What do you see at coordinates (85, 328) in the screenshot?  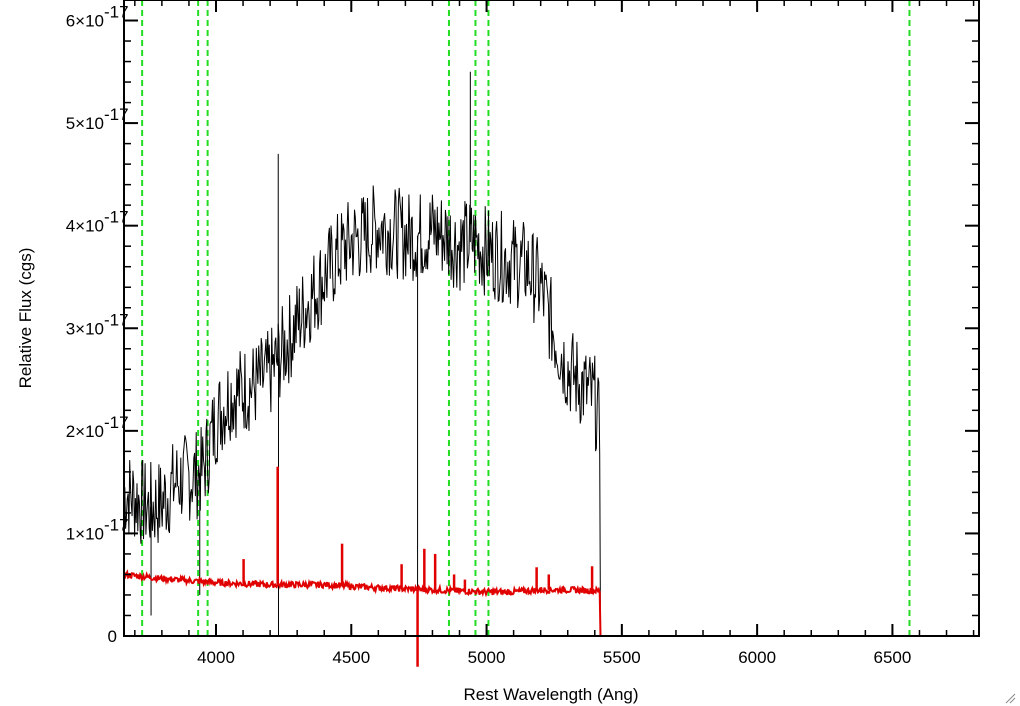 I see `y-tick-label: 3×10` at bounding box center [85, 328].